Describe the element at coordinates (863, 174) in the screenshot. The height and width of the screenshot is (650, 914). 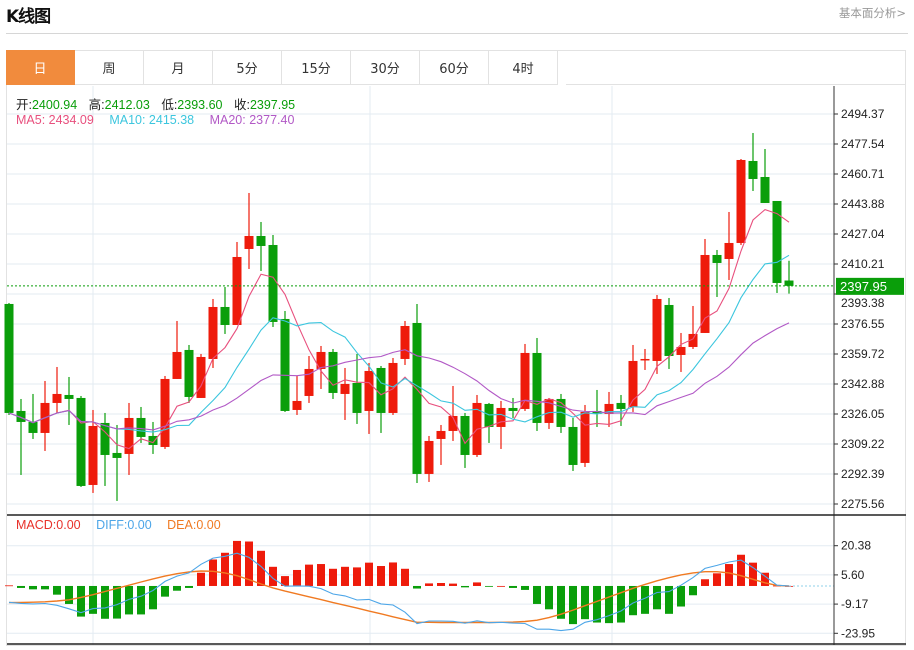
I see `price-tick-label: 2460.71` at that location.